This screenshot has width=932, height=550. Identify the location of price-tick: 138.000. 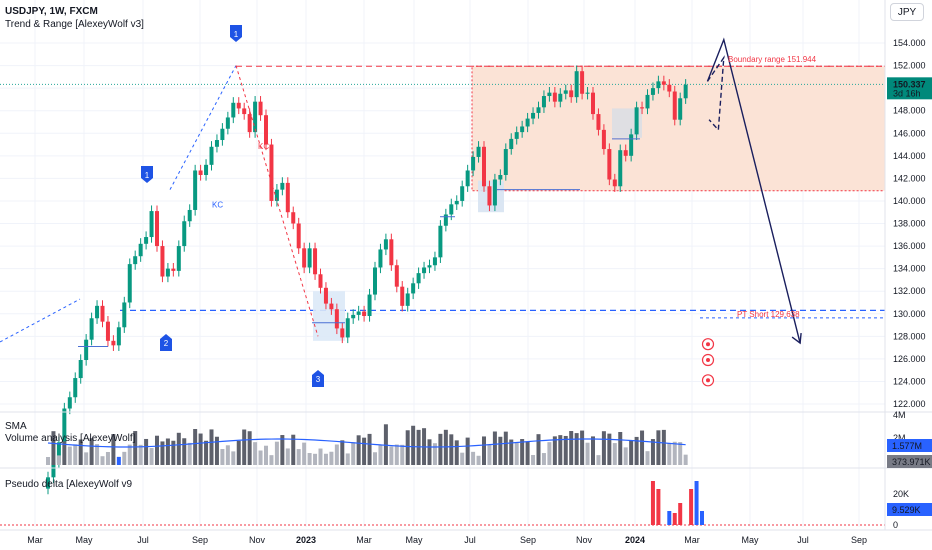
(909, 224).